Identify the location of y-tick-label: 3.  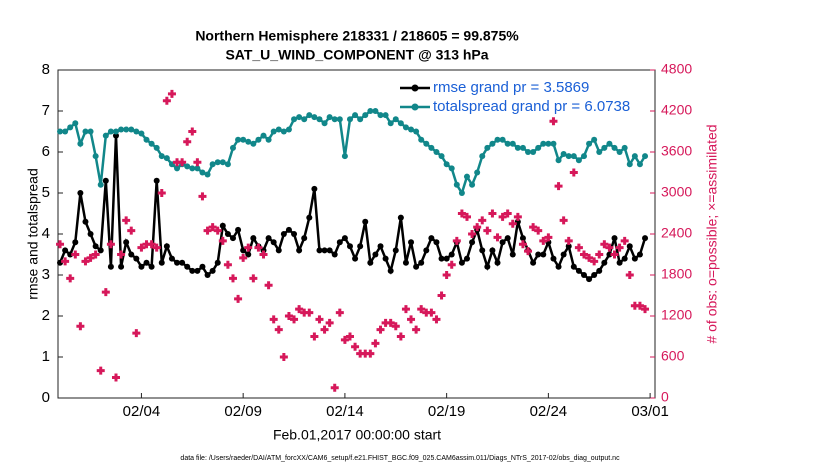
(46, 274).